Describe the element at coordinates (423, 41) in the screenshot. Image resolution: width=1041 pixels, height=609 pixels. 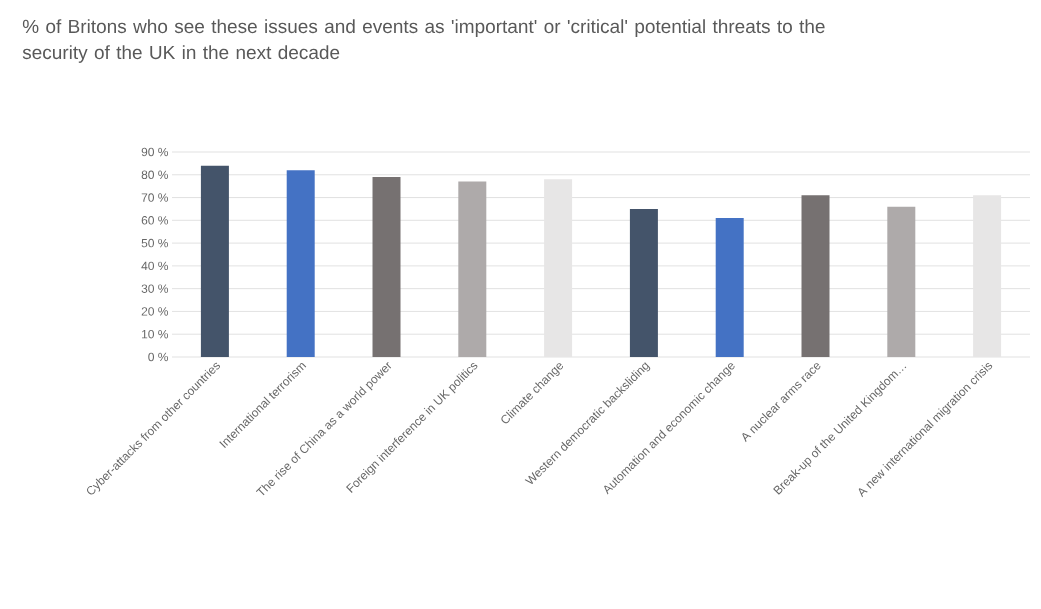
I see `chart-title: % of Britons who see these issues and events as 'important' or 'critical' potential threats to the security of the UK in the next decade` at that location.